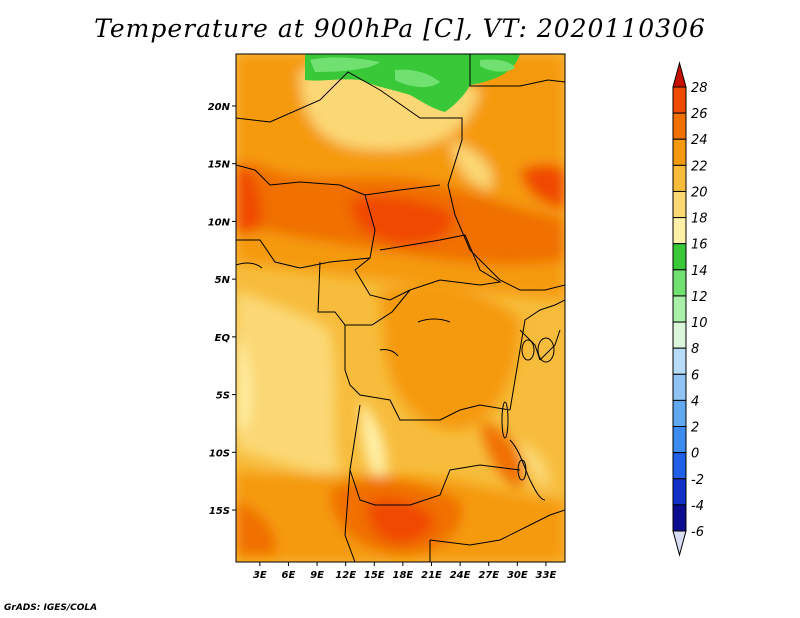 This screenshot has height=618, width=800. What do you see at coordinates (695, 428) in the screenshot?
I see `colorbar-label: 2` at bounding box center [695, 428].